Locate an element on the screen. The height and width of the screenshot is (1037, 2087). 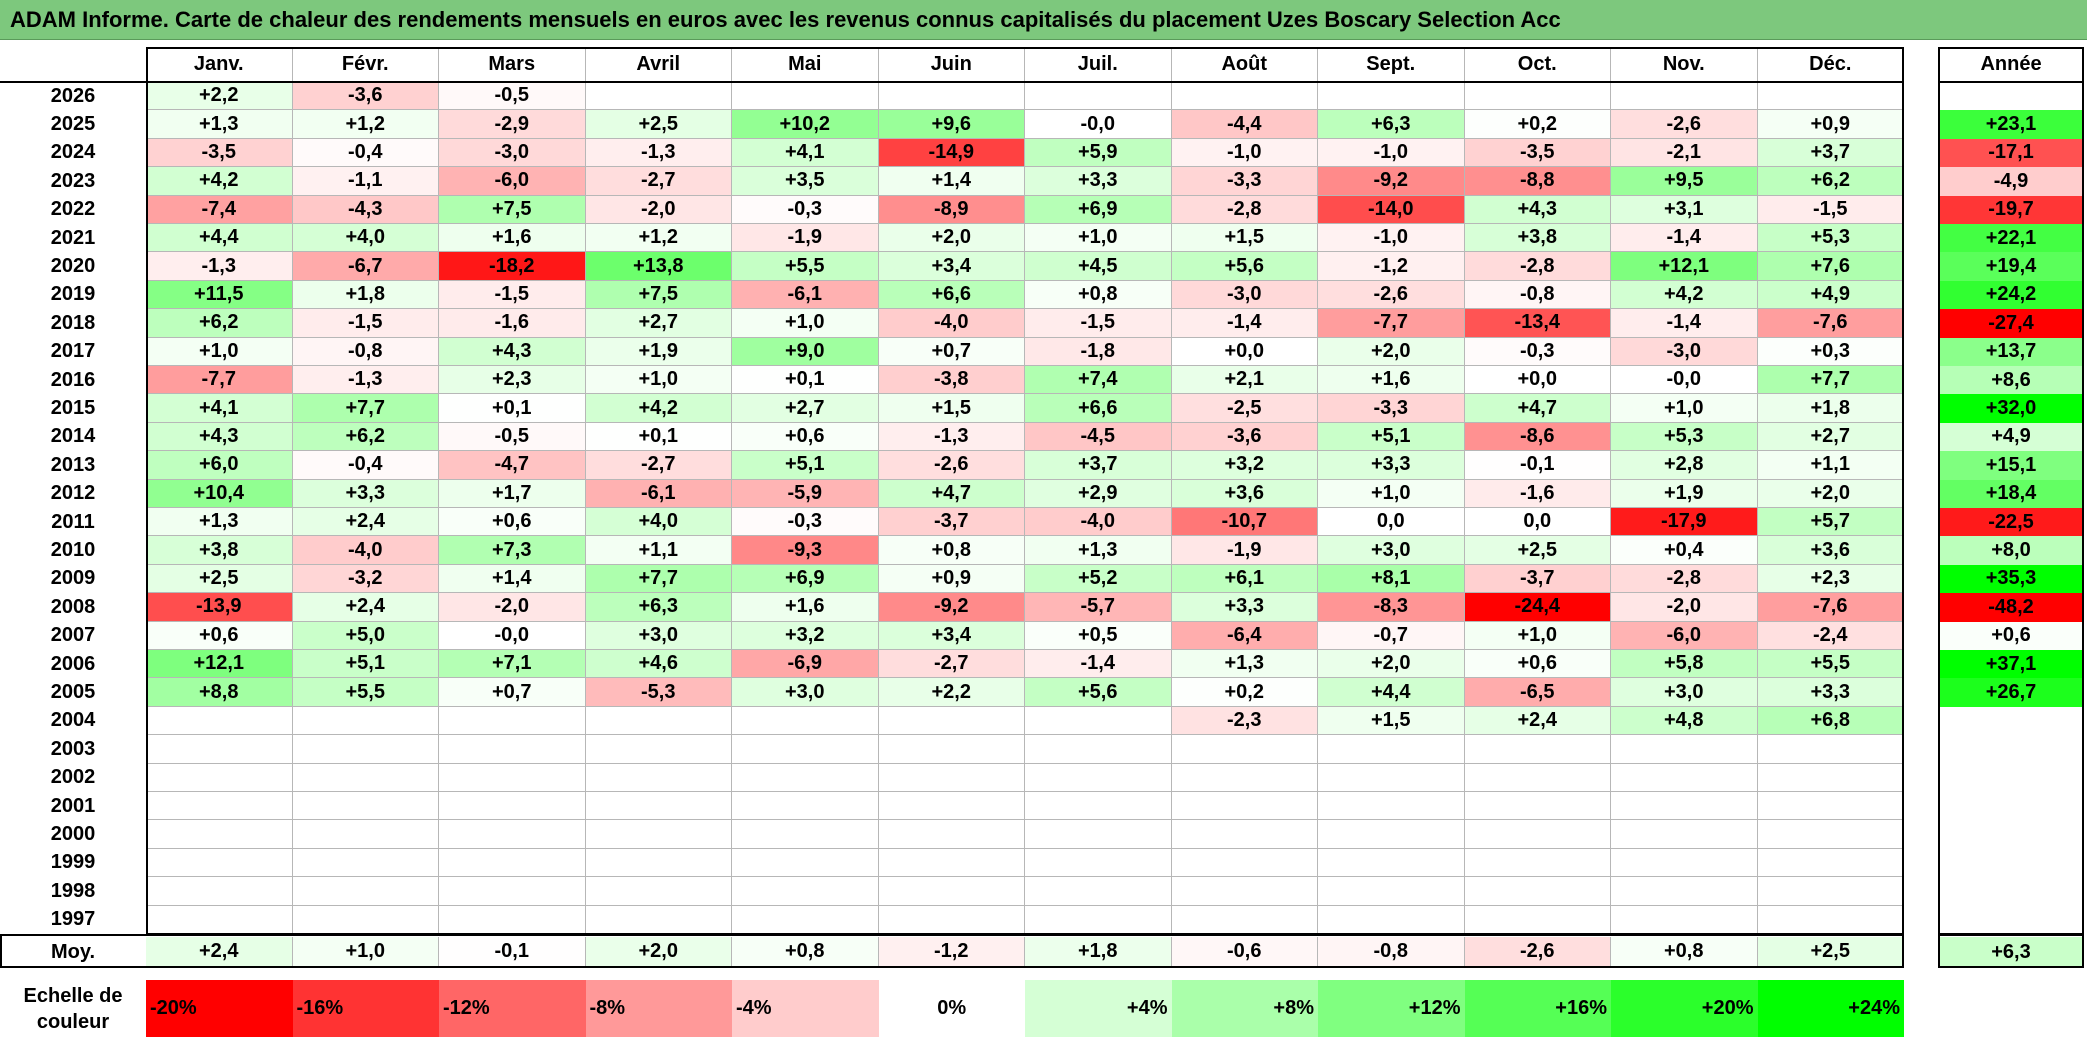
heatmap-cell: -14,0 is located at coordinates (1391, 209).